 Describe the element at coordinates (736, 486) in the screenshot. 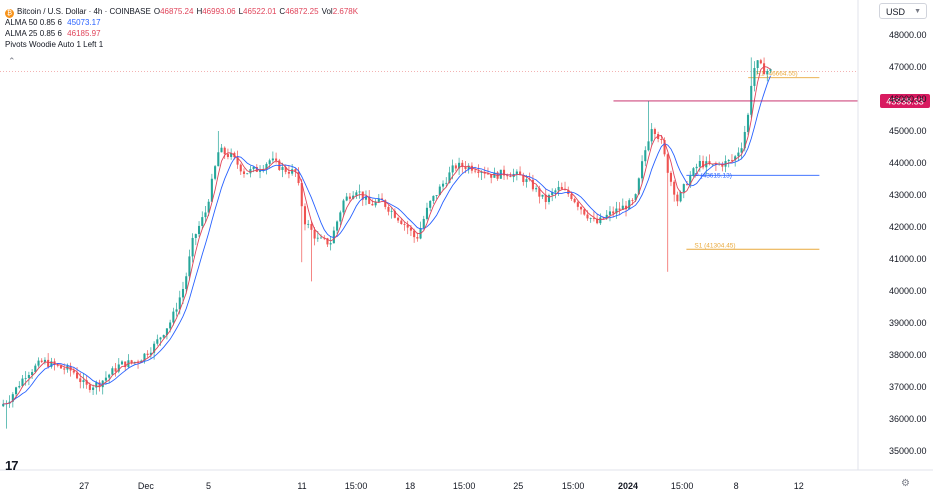

I see `x-tick-label: 8` at that location.